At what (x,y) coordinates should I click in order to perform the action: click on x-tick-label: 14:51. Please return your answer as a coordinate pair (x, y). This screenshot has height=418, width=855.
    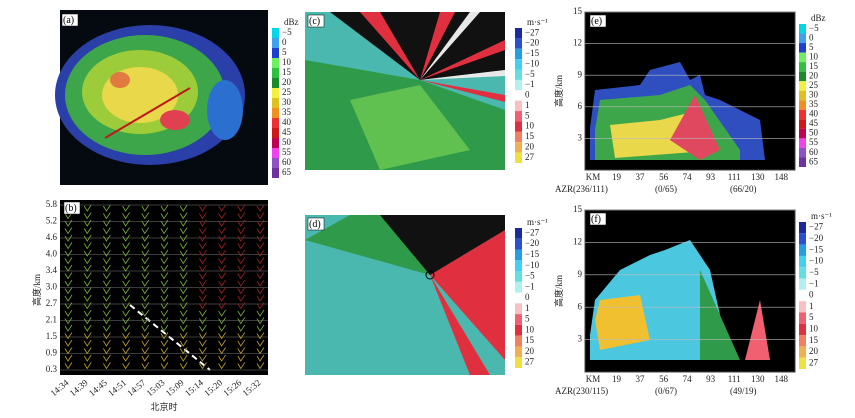
    Looking at the image, I should click on (117, 387).